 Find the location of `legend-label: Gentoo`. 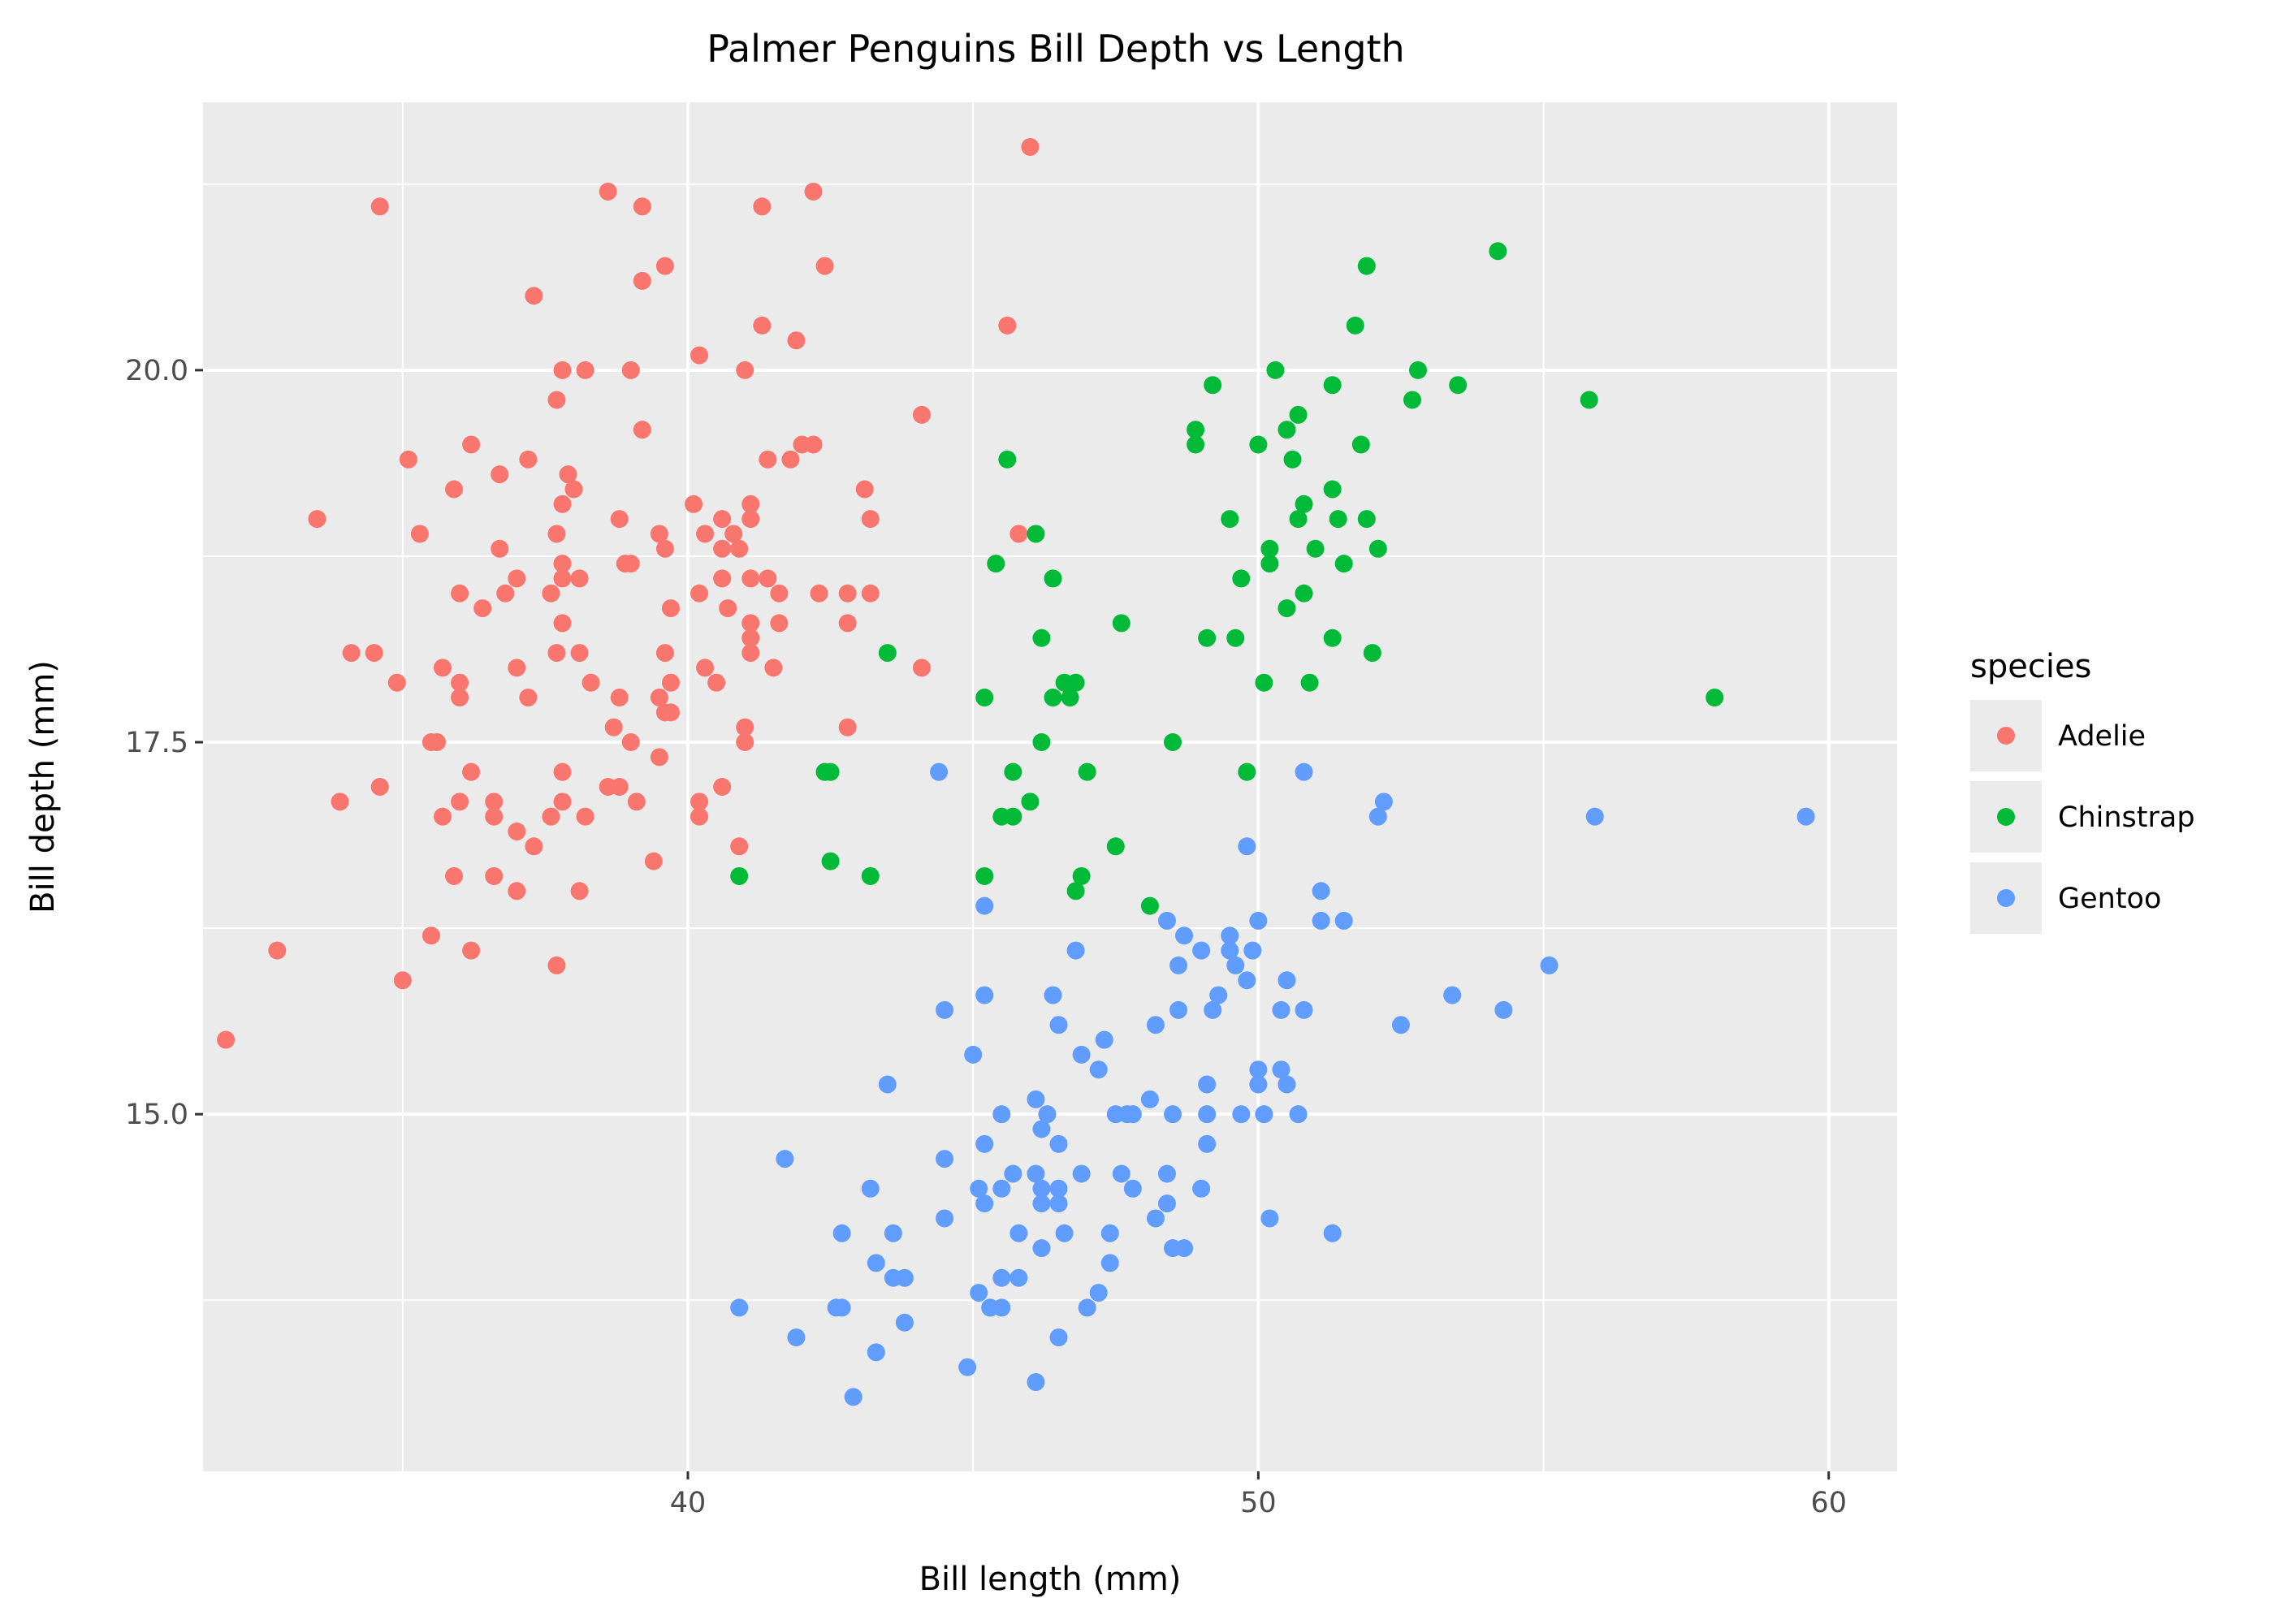

legend-label: Gentoo is located at coordinates (2109, 899).